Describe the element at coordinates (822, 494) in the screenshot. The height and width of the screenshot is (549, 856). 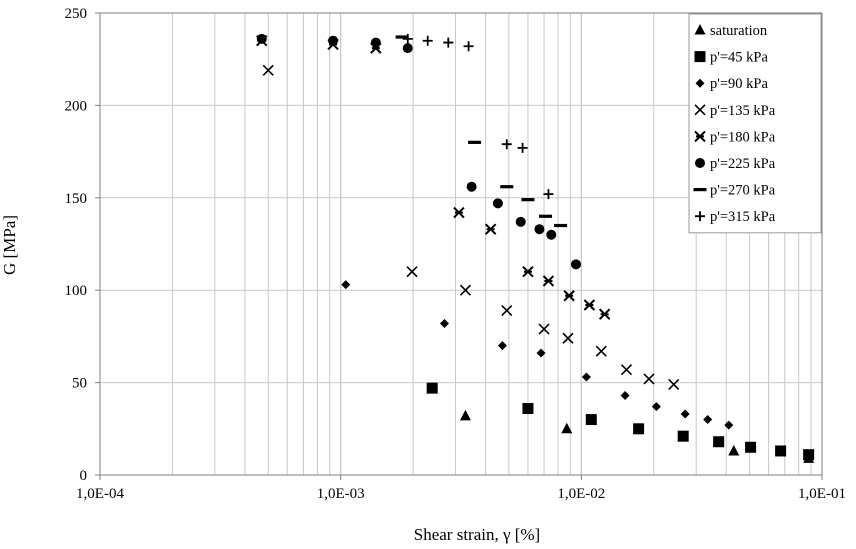
I see `x-tick-label: 1,0E-01` at that location.